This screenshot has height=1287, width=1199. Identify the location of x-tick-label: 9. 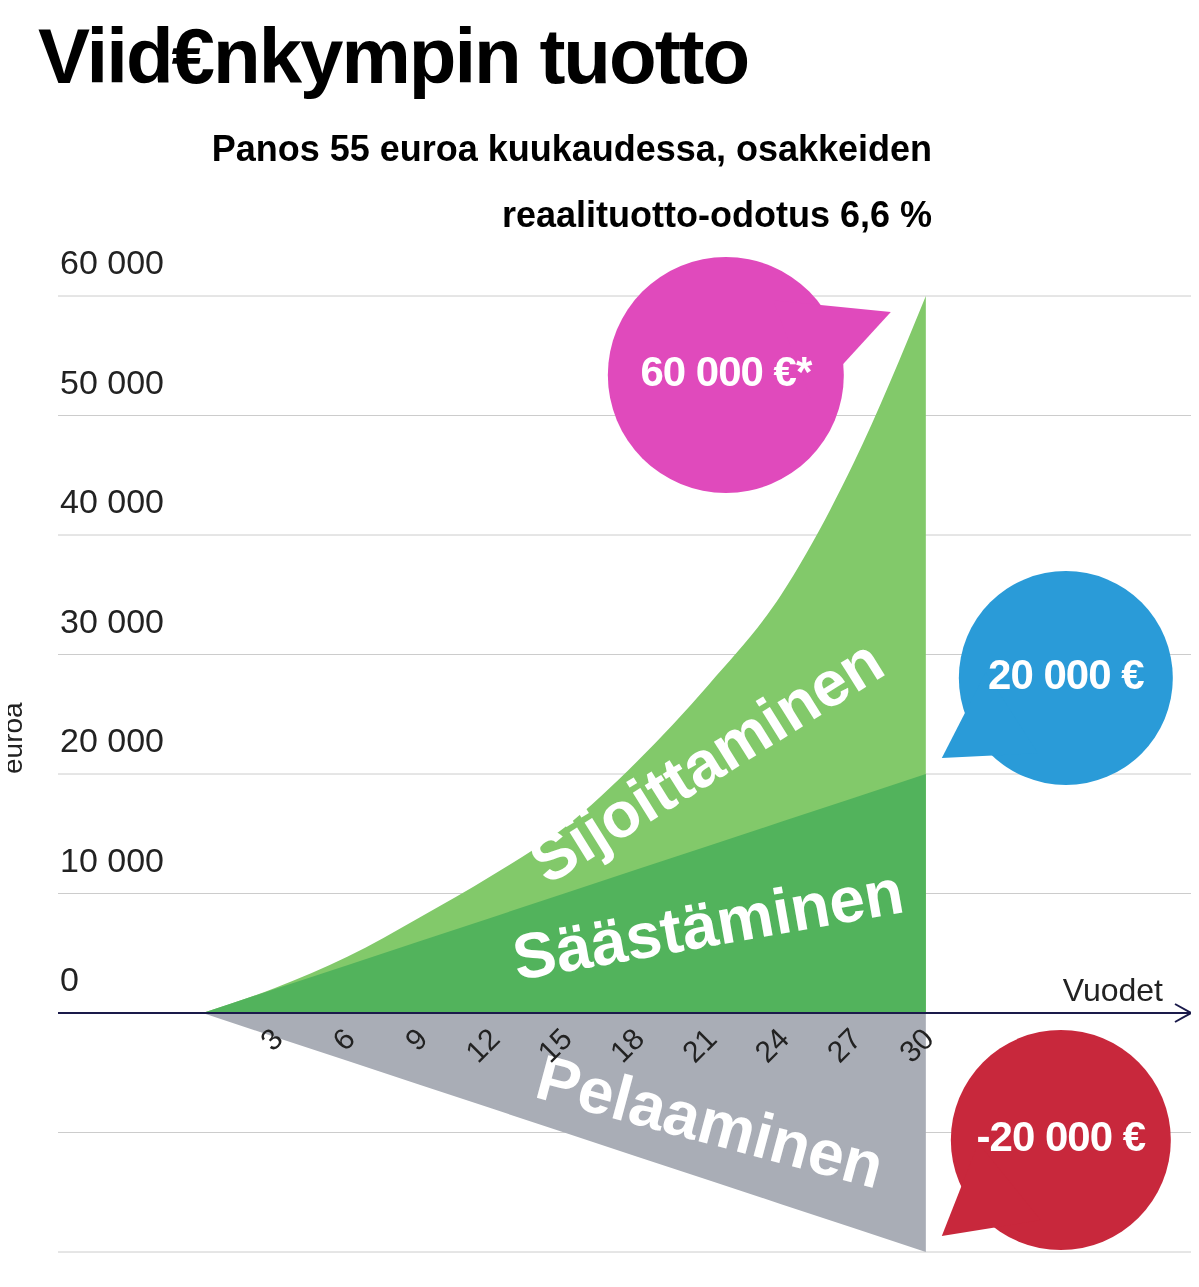
(416, 1039).